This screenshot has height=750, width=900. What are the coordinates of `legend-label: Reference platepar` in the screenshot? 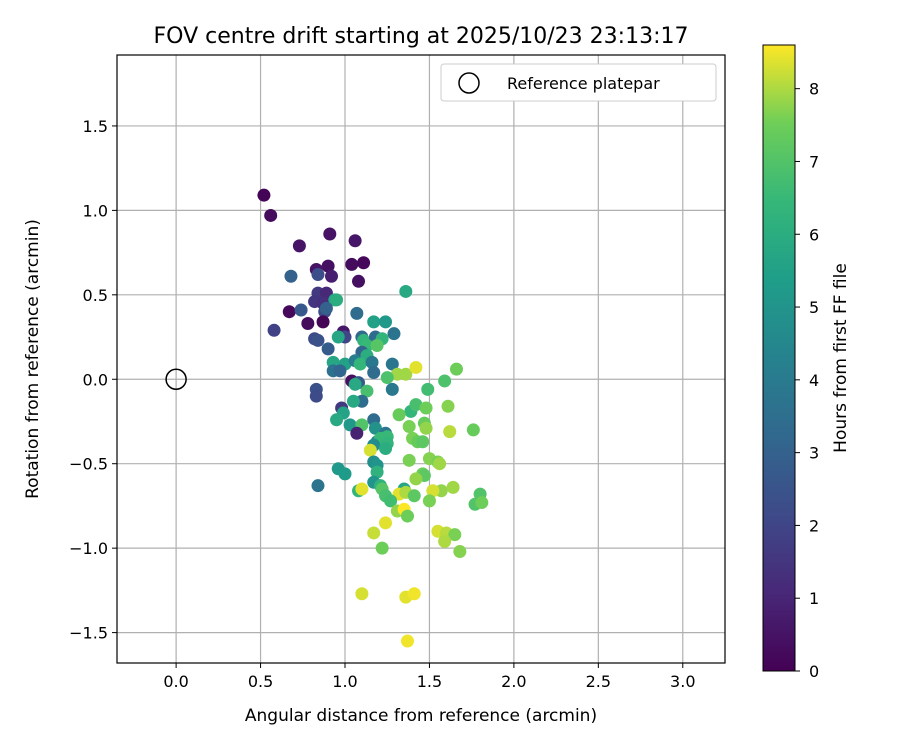 It's located at (583, 83).